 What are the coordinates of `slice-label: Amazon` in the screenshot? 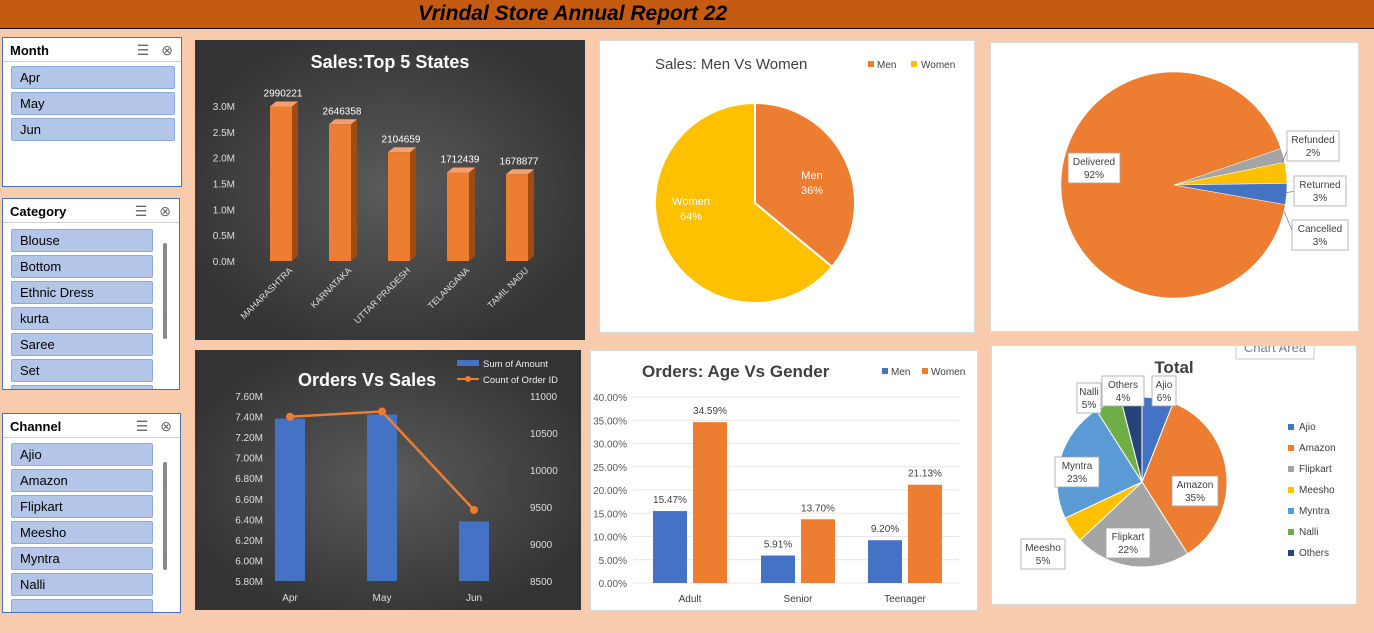 It's located at (1195, 485).